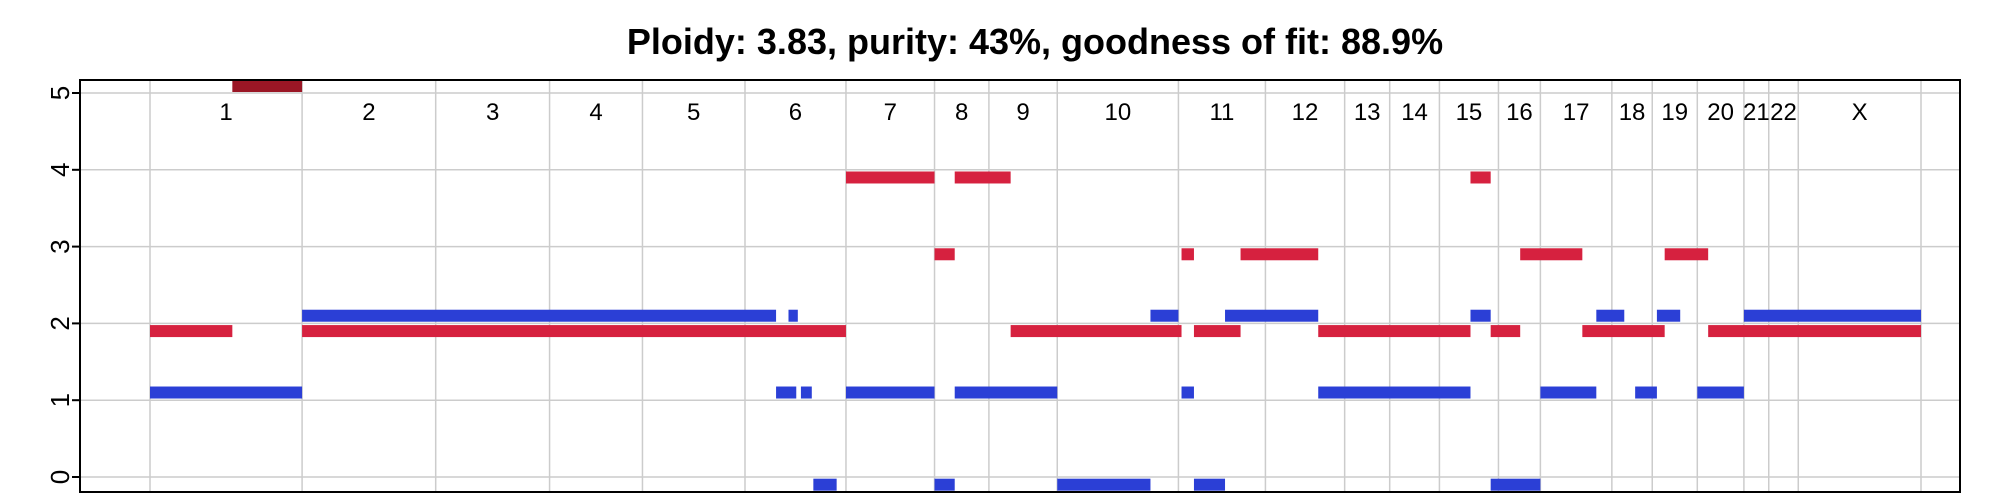 This screenshot has height=500, width=2000. Describe the element at coordinates (1756, 112) in the screenshot. I see `chromosome-label: 21` at that location.